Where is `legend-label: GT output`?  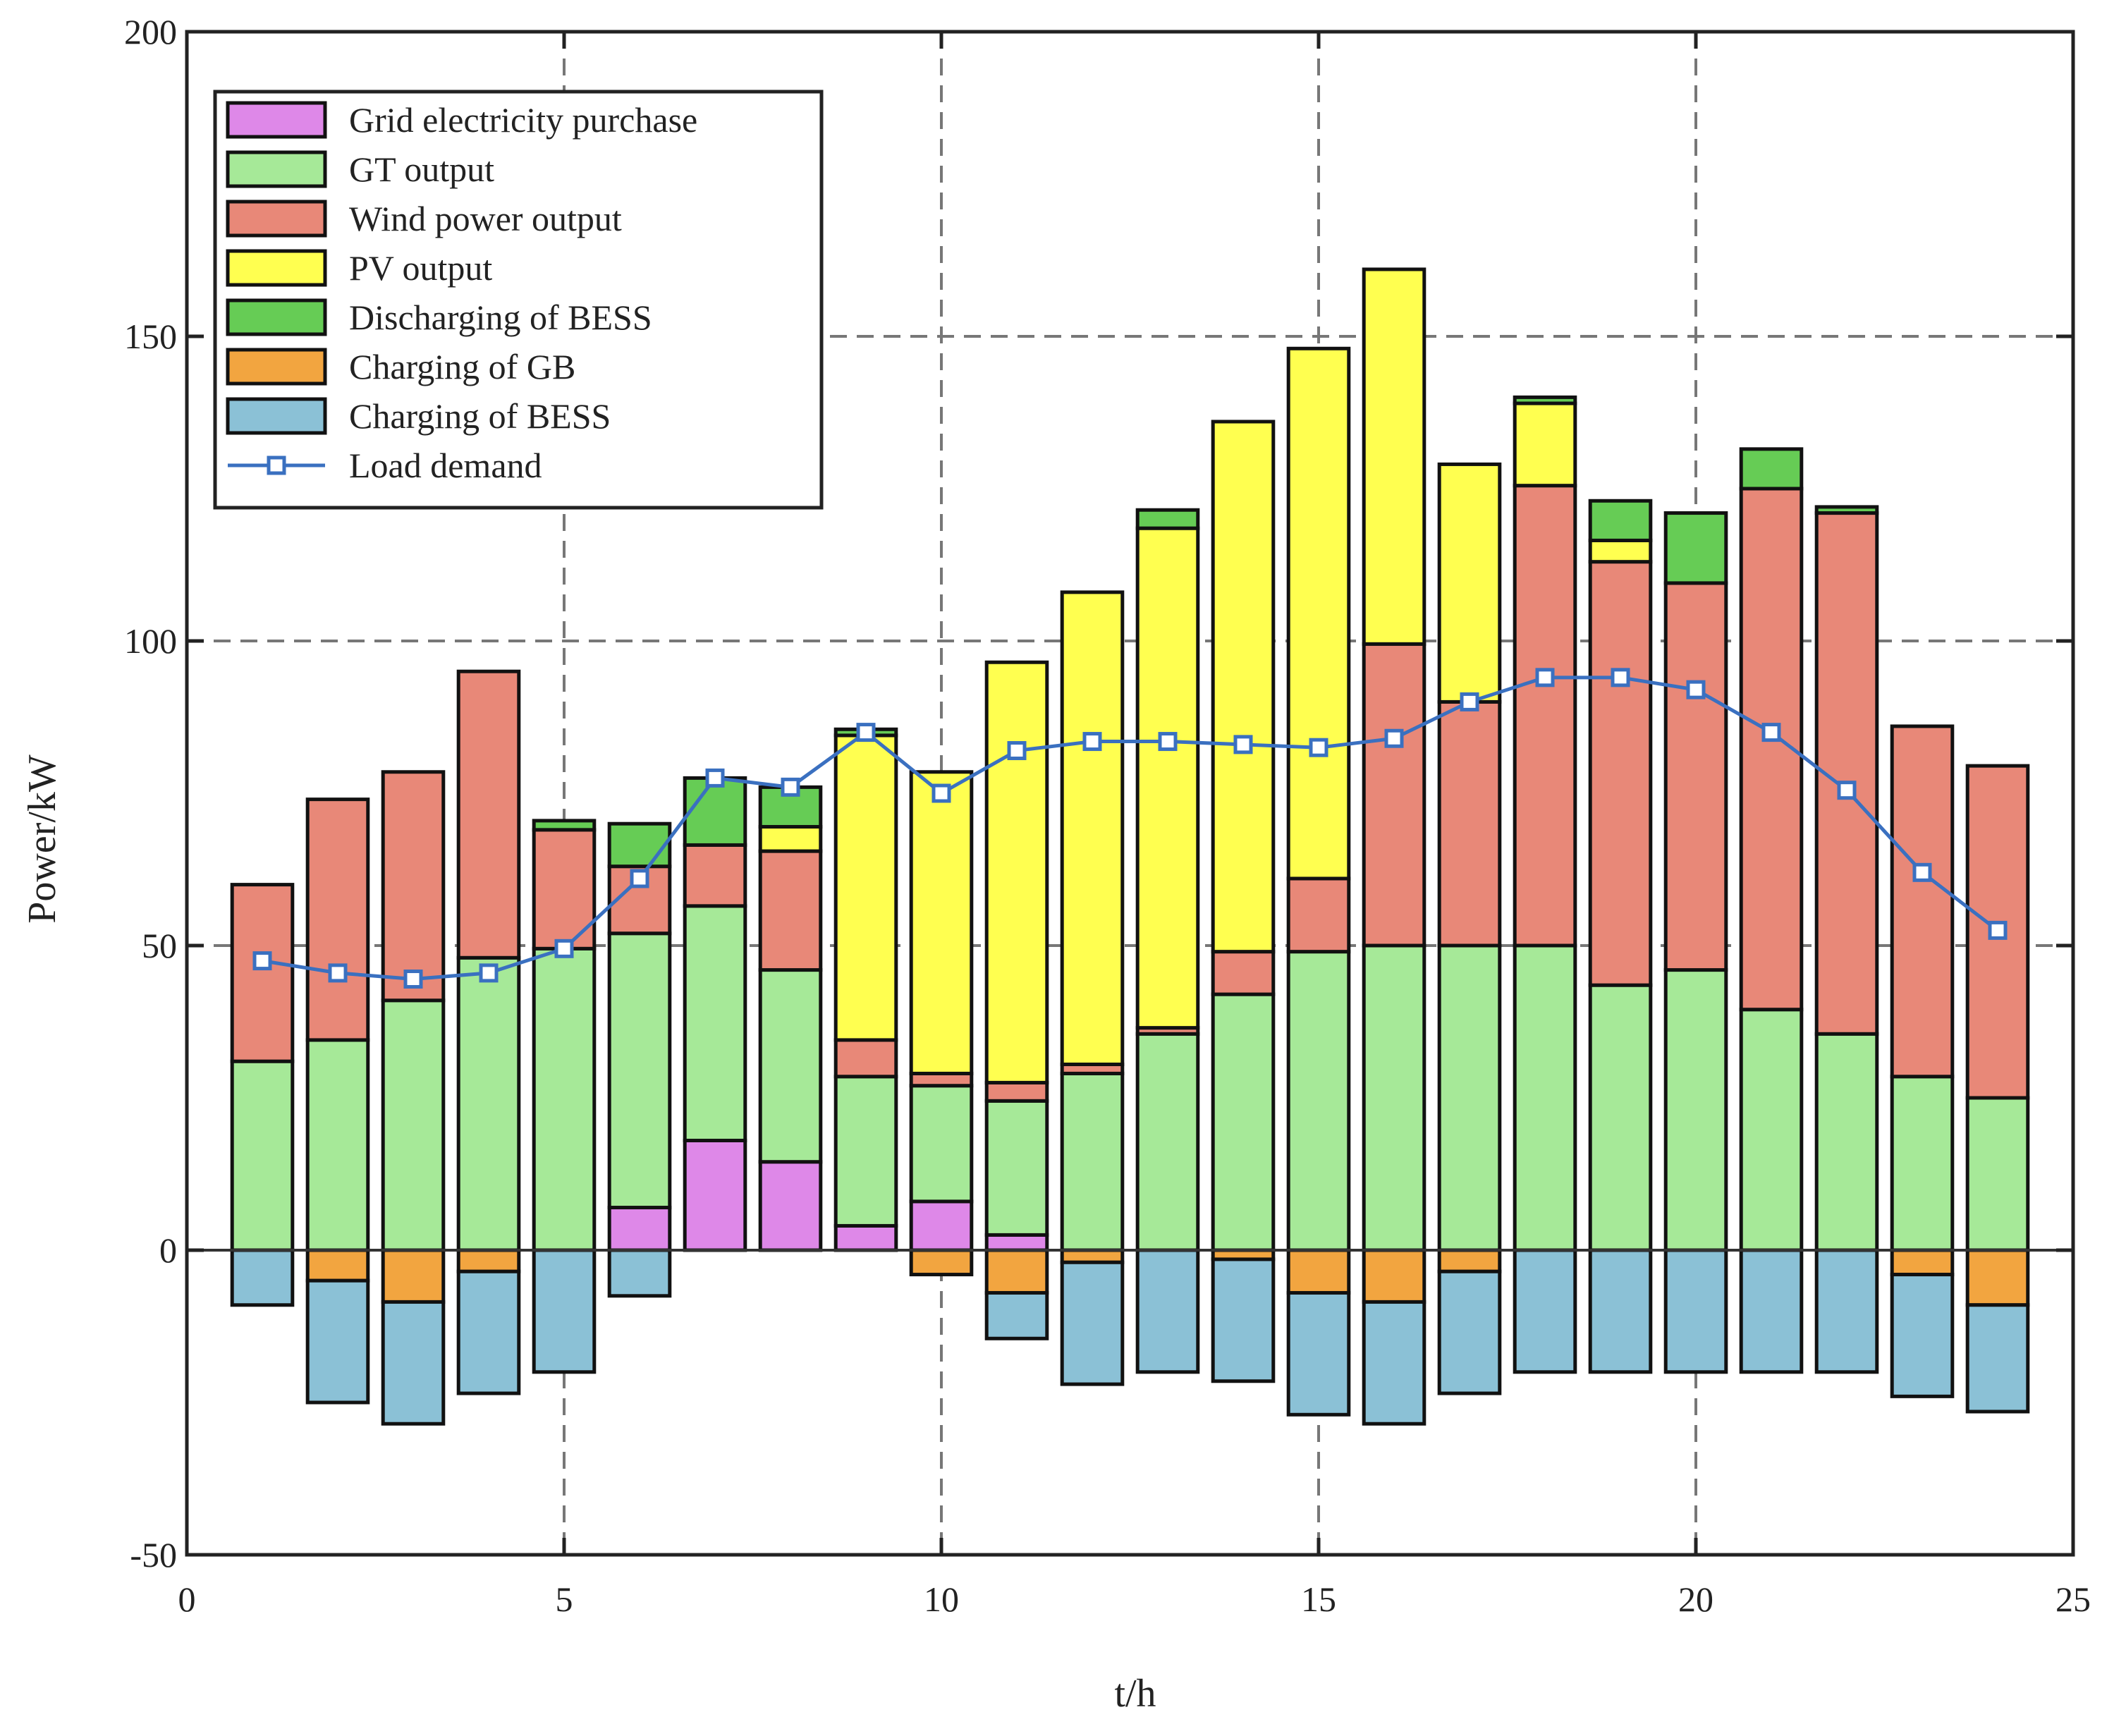 legend-label: GT output is located at coordinates (421, 169).